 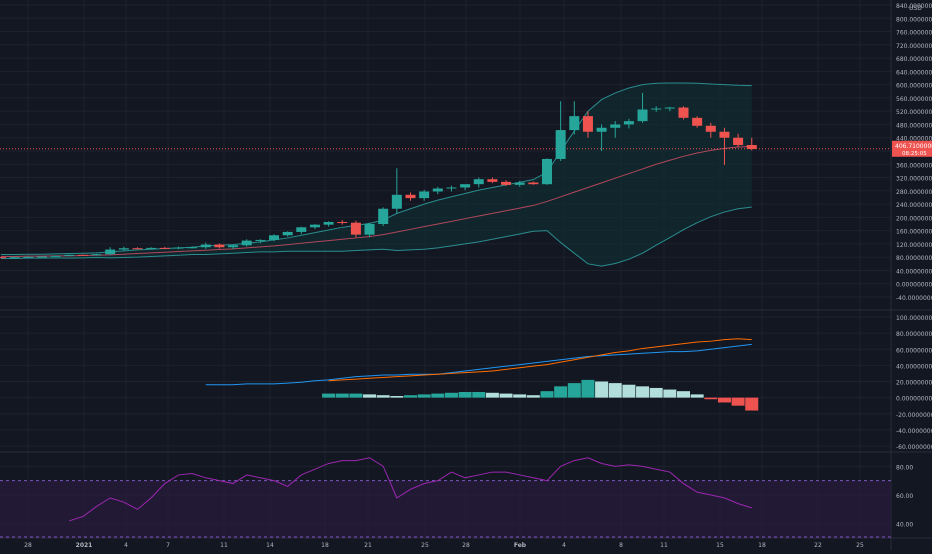 What do you see at coordinates (664, 545) in the screenshot?
I see `time-axis-label: 11` at bounding box center [664, 545].